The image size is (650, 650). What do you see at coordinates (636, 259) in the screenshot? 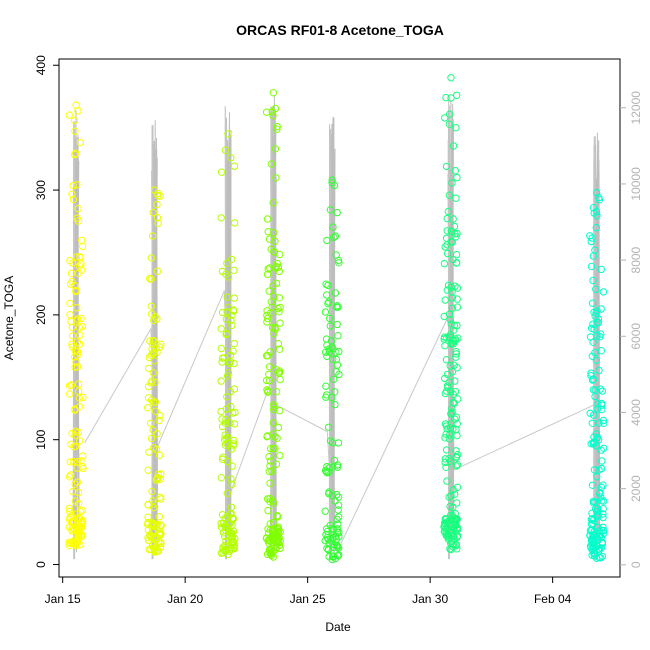
I see `y2-tick-label: 8000` at bounding box center [636, 259].